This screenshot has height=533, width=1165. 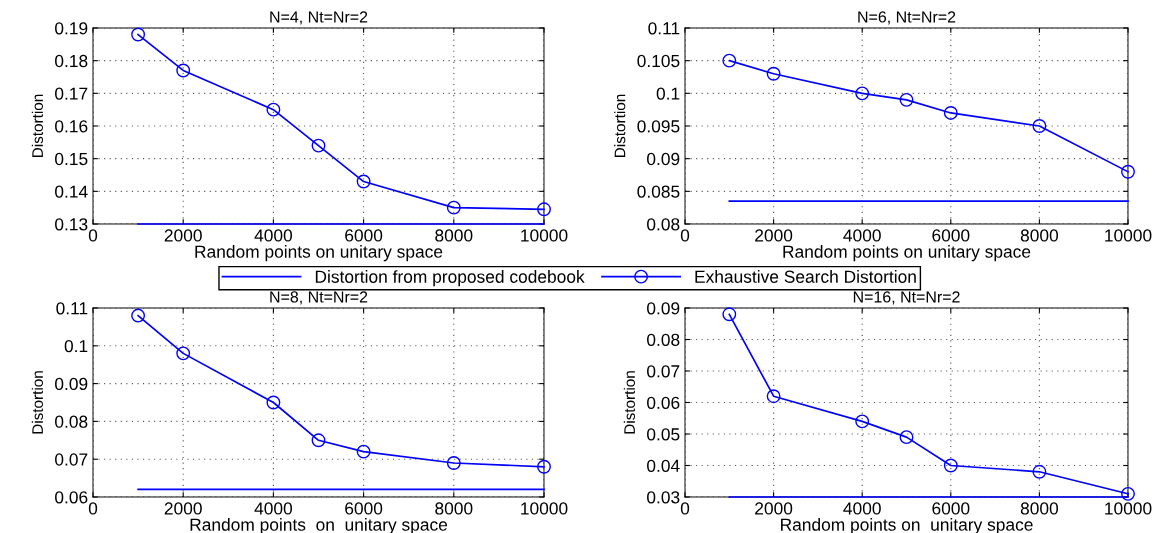 I want to click on legend-label: Distortion from proposed codebook, so click(x=450, y=278).